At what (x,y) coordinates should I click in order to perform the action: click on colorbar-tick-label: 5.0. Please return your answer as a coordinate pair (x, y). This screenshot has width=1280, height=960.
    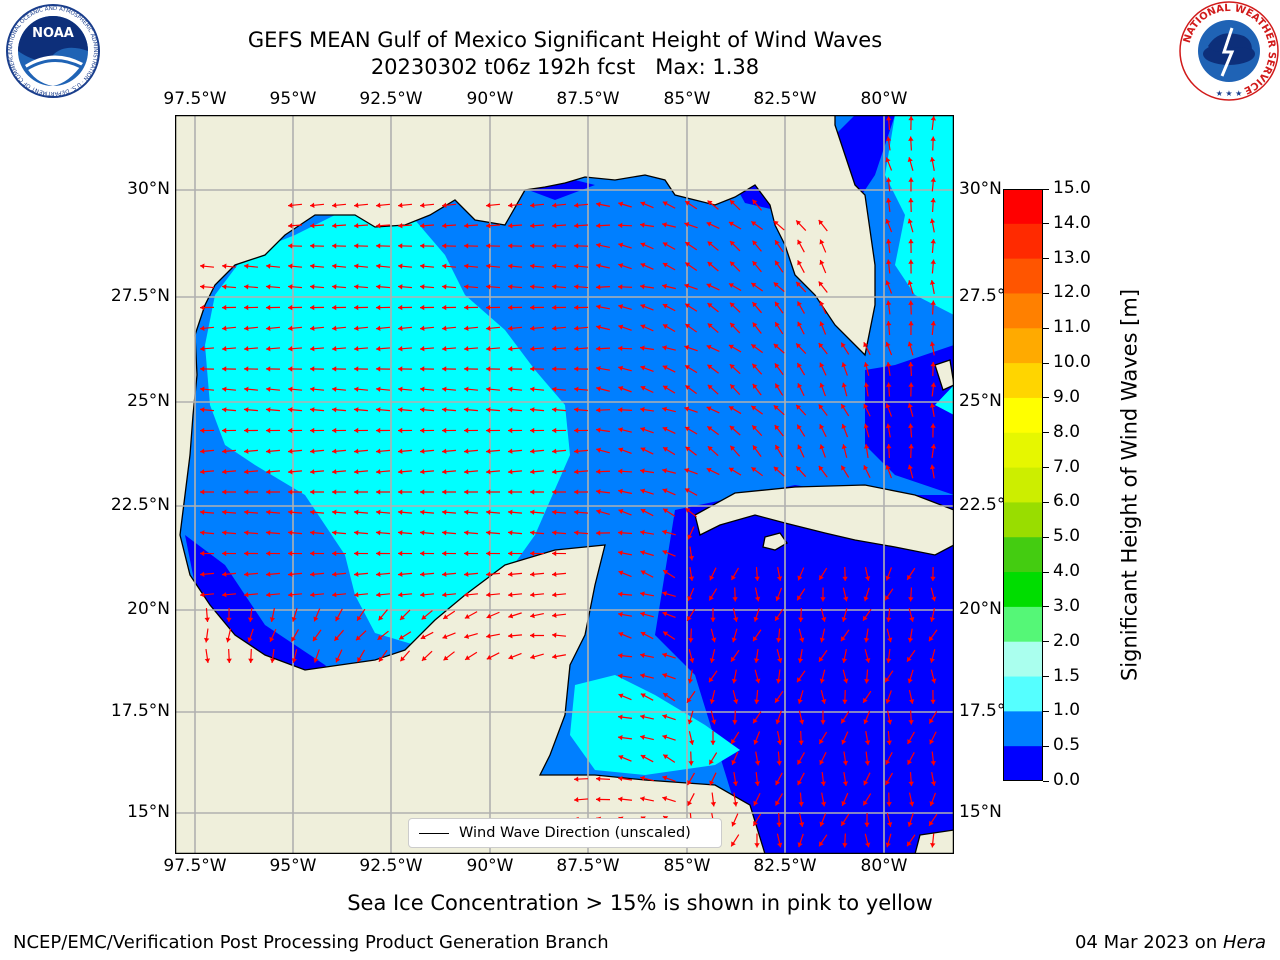
    Looking at the image, I should click on (1067, 536).